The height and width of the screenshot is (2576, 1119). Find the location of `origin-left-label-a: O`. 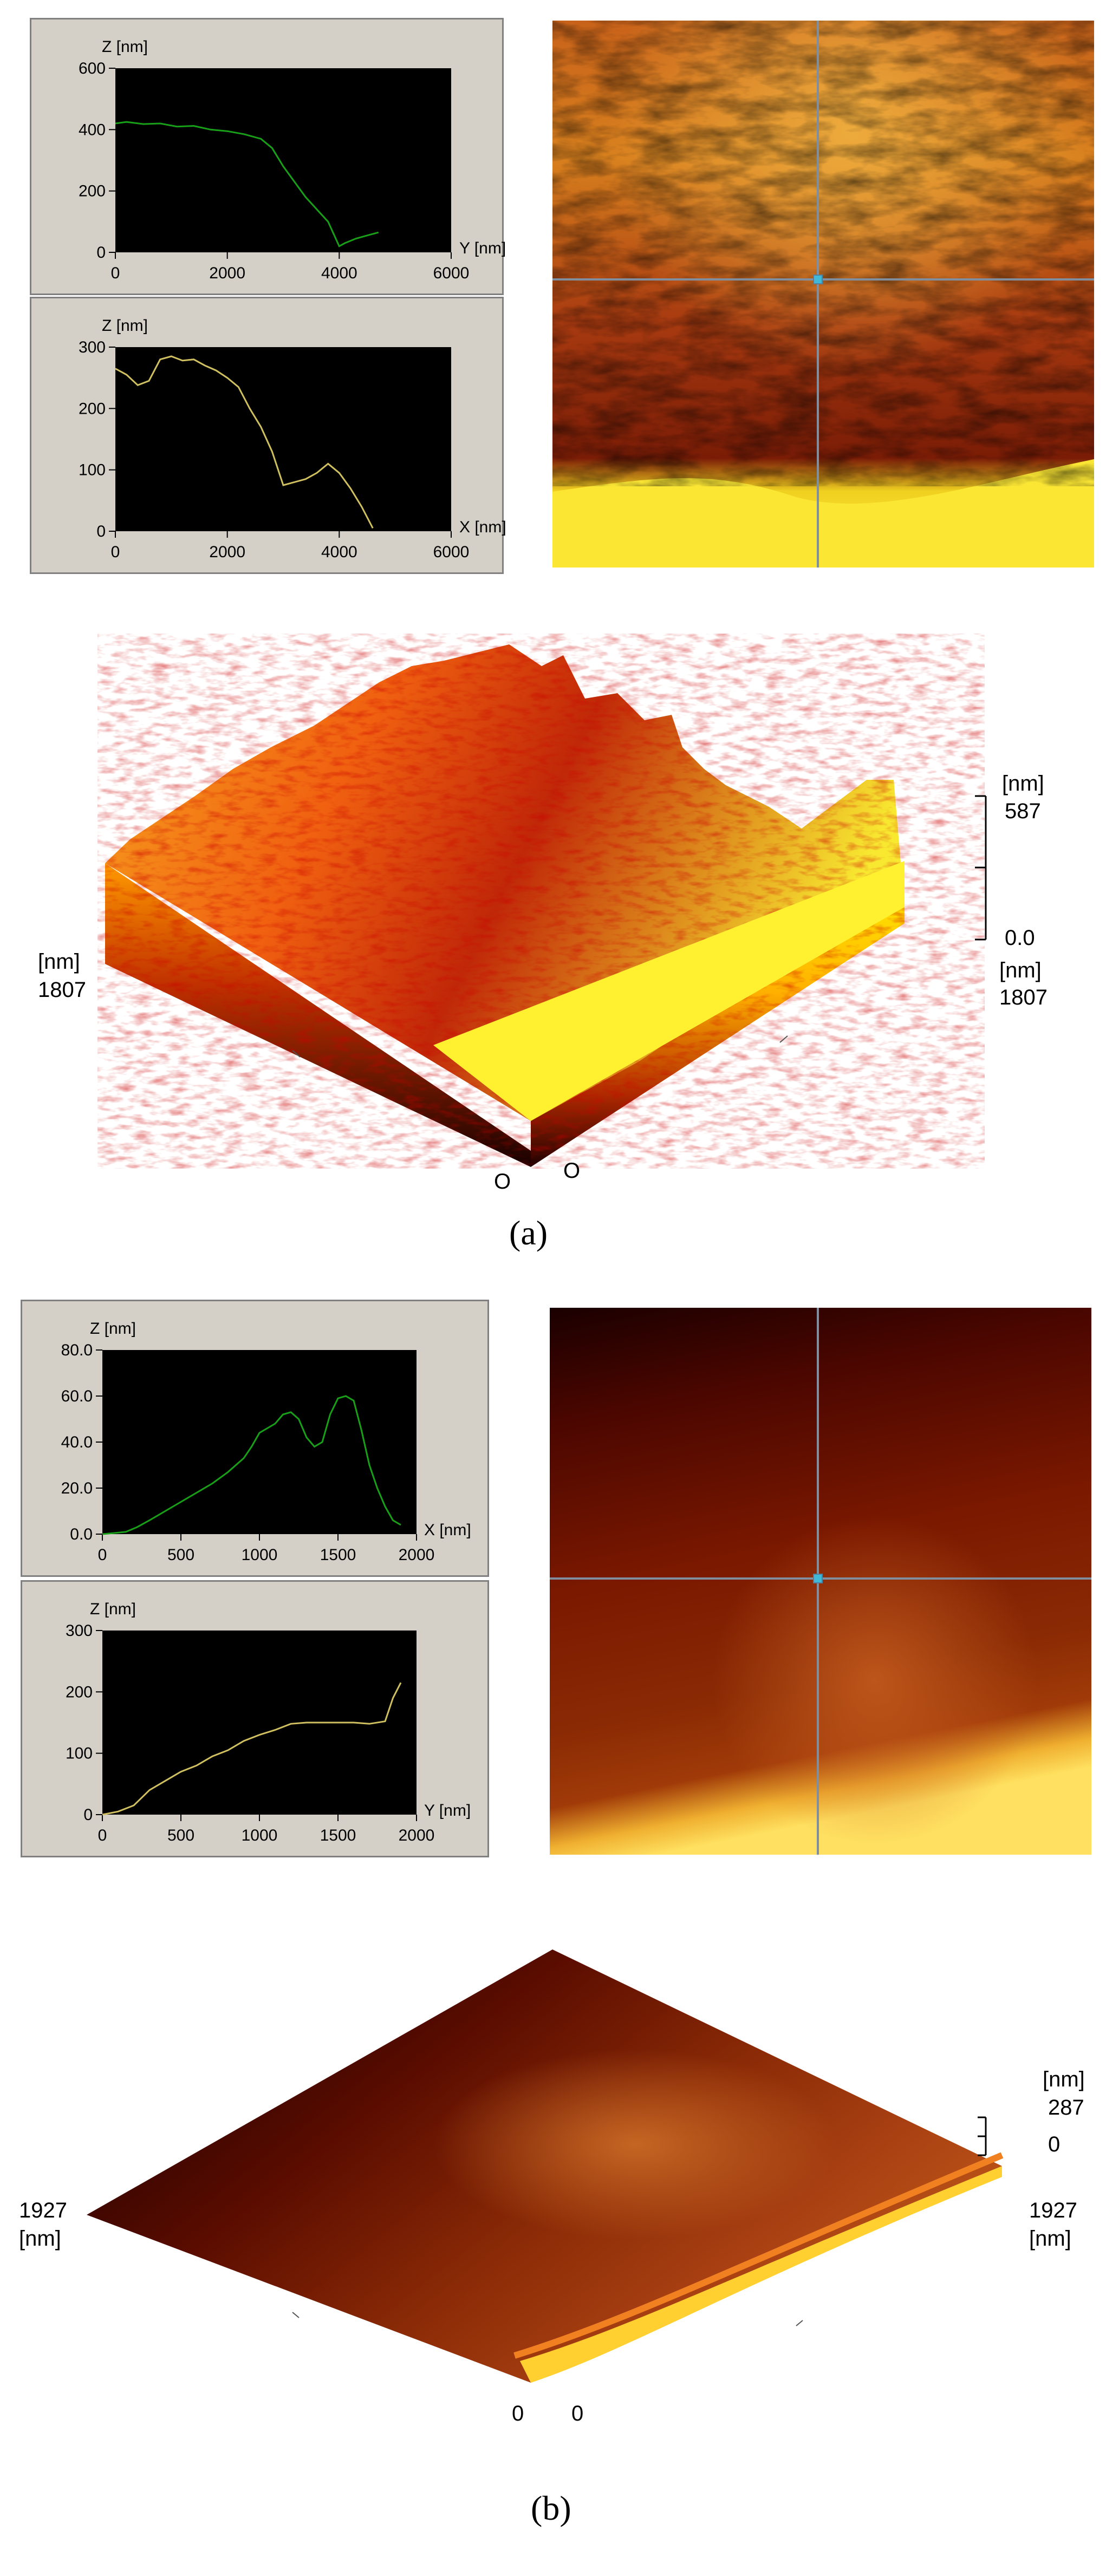

origin-left-label-a: O is located at coordinates (502, 1182).